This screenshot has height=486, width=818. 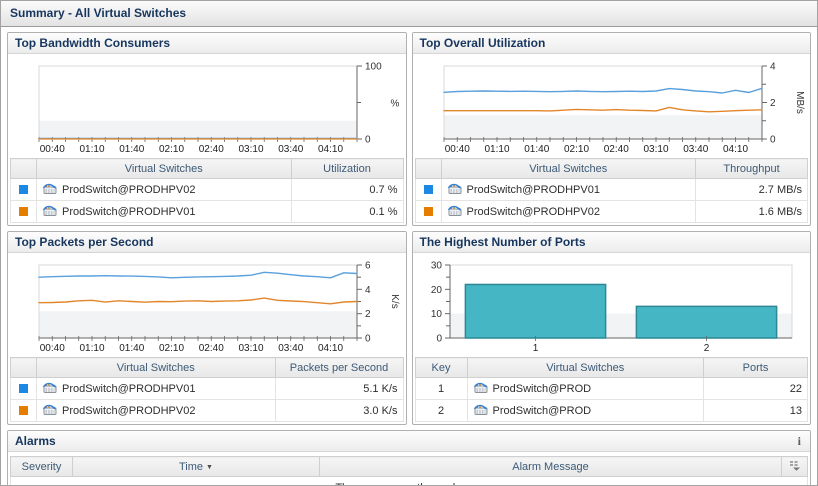 I want to click on svg-text: 100, so click(x=373, y=67).